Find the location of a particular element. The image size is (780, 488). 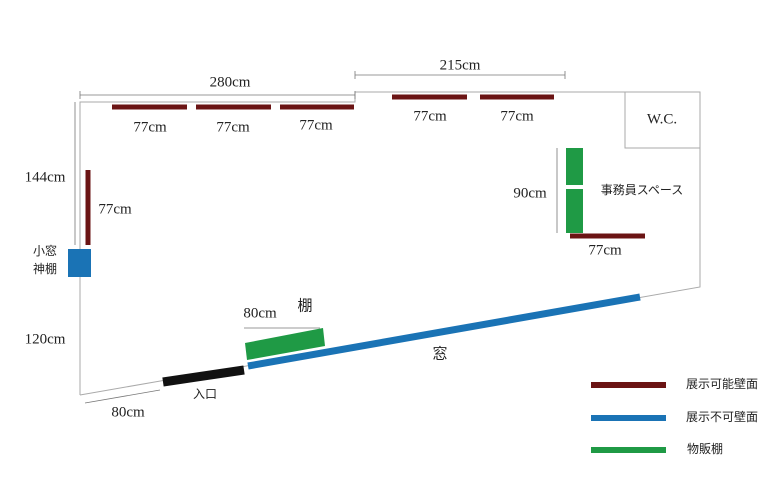

dimension-label: 215cm is located at coordinates (460, 65).